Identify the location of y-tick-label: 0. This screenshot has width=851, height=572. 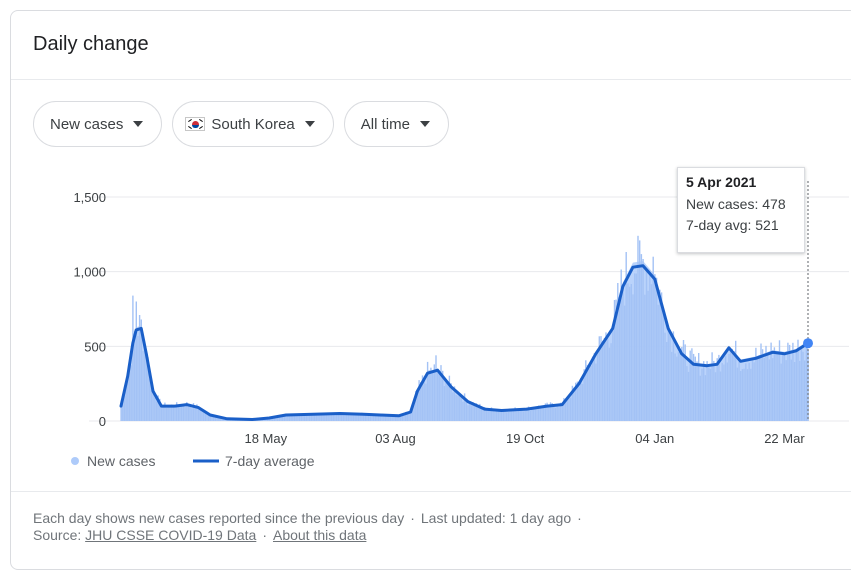
(102, 421).